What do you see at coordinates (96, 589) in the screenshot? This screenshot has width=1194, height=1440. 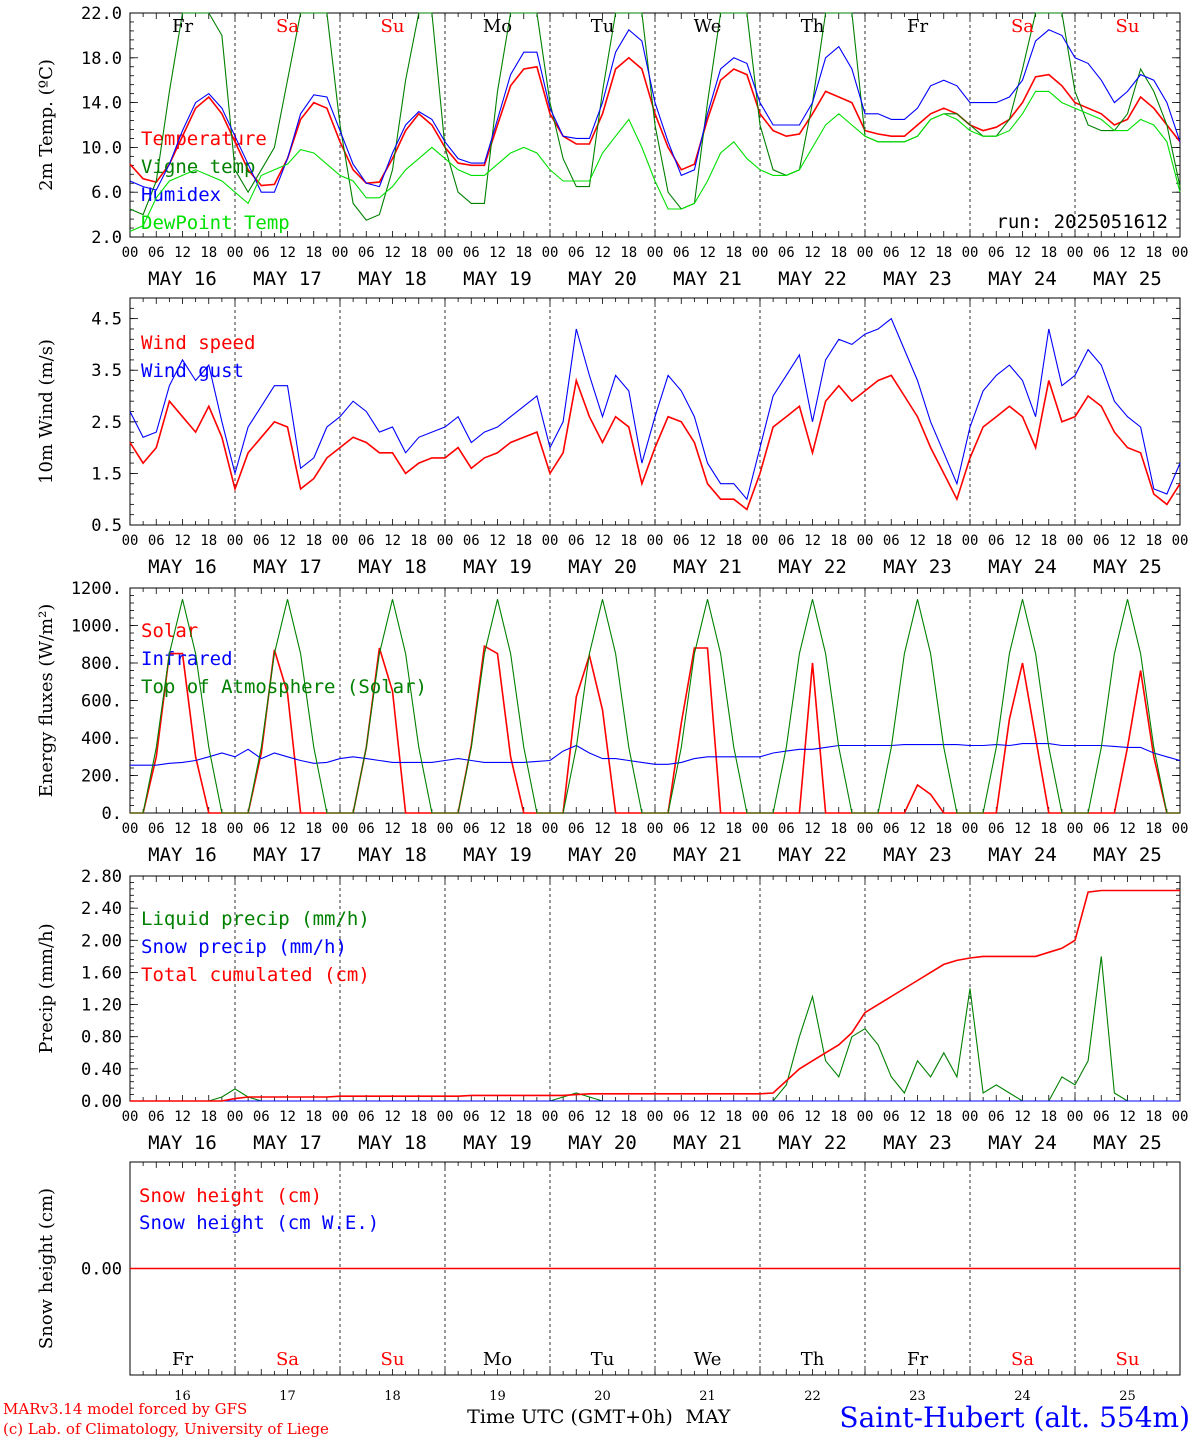 I see `y-tick-label: 1200.` at bounding box center [96, 589].